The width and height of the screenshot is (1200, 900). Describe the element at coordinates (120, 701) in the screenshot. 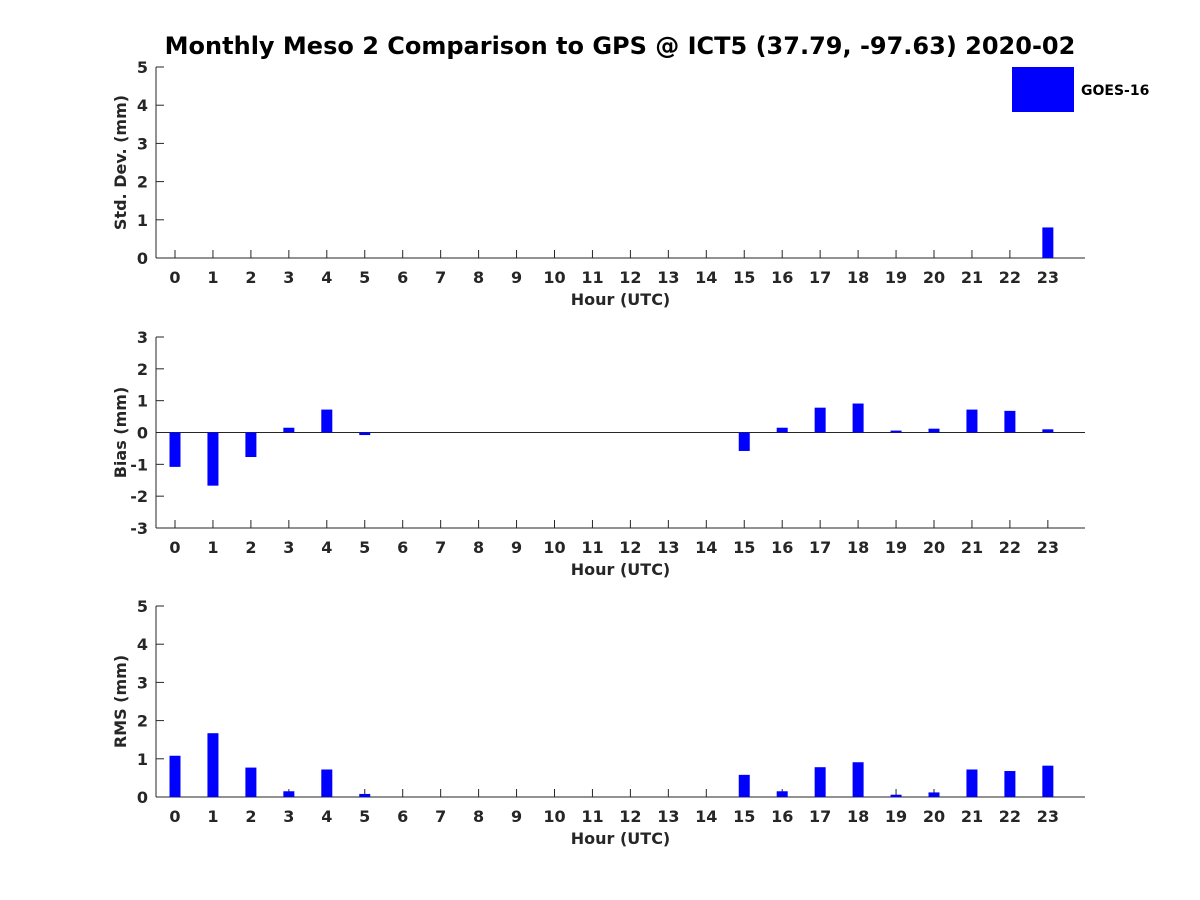

I see `y-axis-label: RMS (mm)` at that location.